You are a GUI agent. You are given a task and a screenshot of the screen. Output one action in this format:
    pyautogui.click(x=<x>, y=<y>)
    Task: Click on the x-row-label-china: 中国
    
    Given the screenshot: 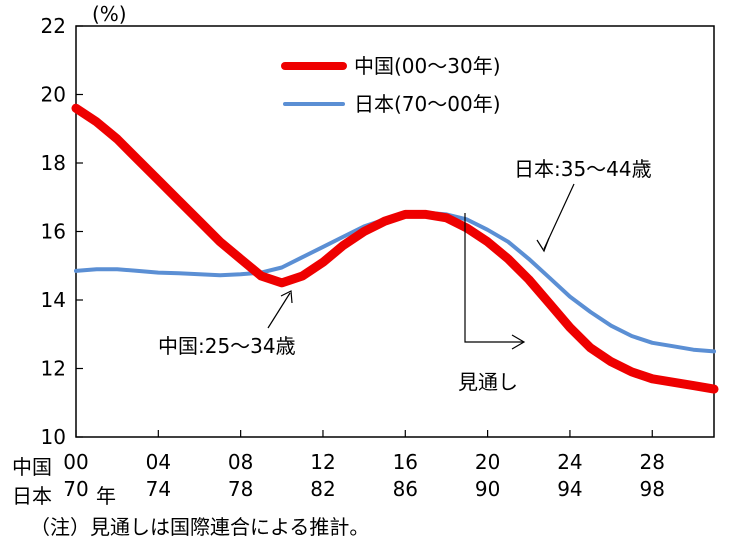 What is the action you would take?
    pyautogui.click(x=32, y=467)
    